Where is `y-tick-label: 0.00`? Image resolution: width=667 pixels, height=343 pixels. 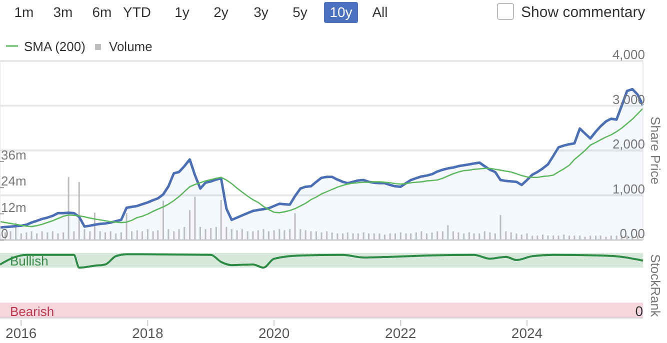
y-tick-label: 0.00 is located at coordinates (632, 233).